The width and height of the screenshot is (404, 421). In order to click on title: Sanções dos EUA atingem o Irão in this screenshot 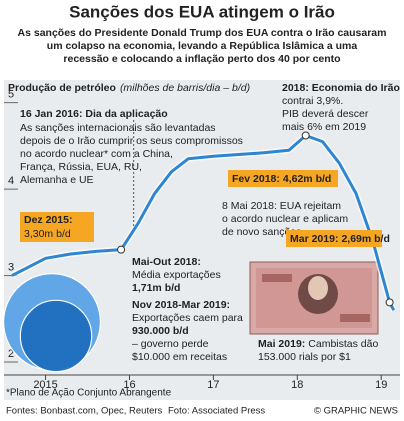, I will do `click(202, 11)`.